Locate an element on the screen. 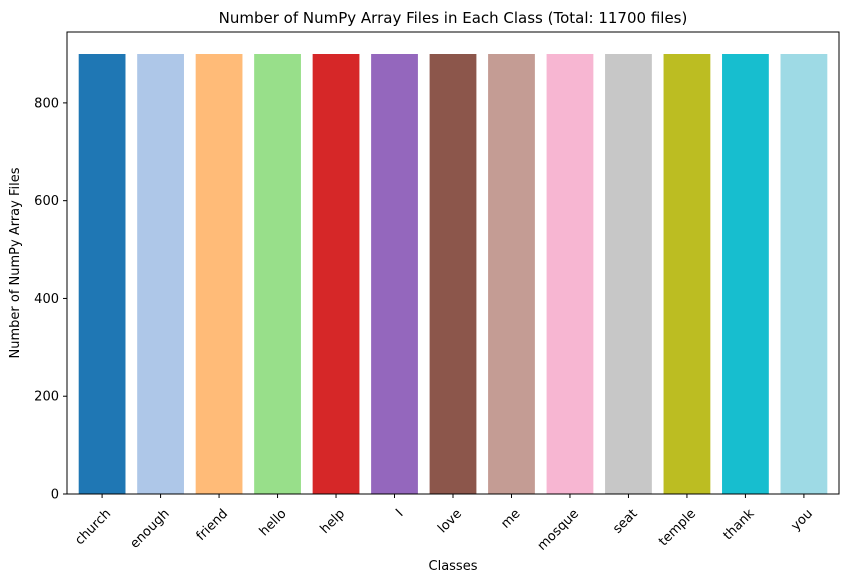  x-tick-label-love: love is located at coordinates (450, 521).